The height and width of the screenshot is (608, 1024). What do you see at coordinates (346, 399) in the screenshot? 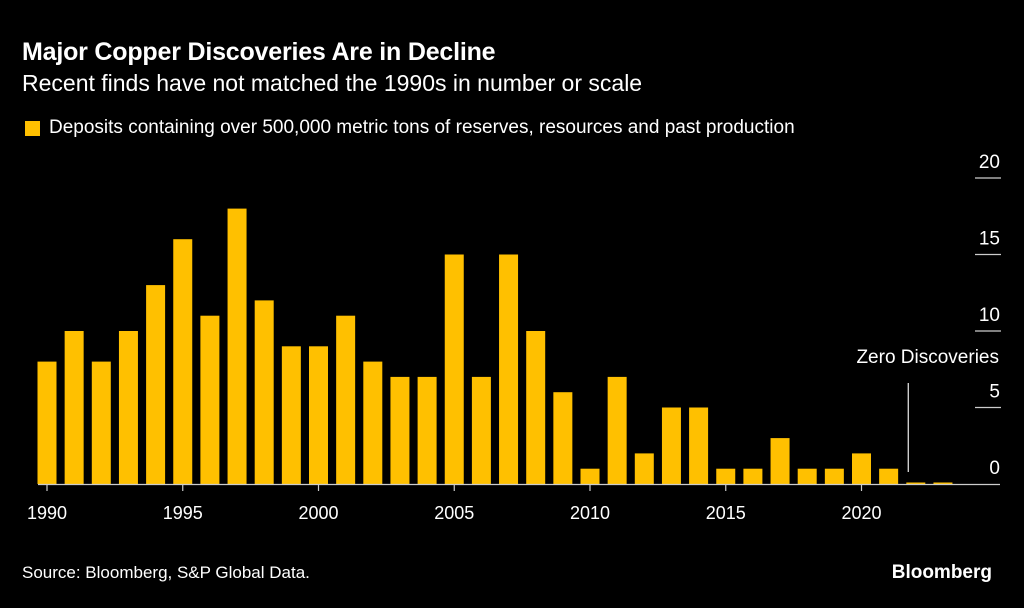
I see `bar-2001` at bounding box center [346, 399].